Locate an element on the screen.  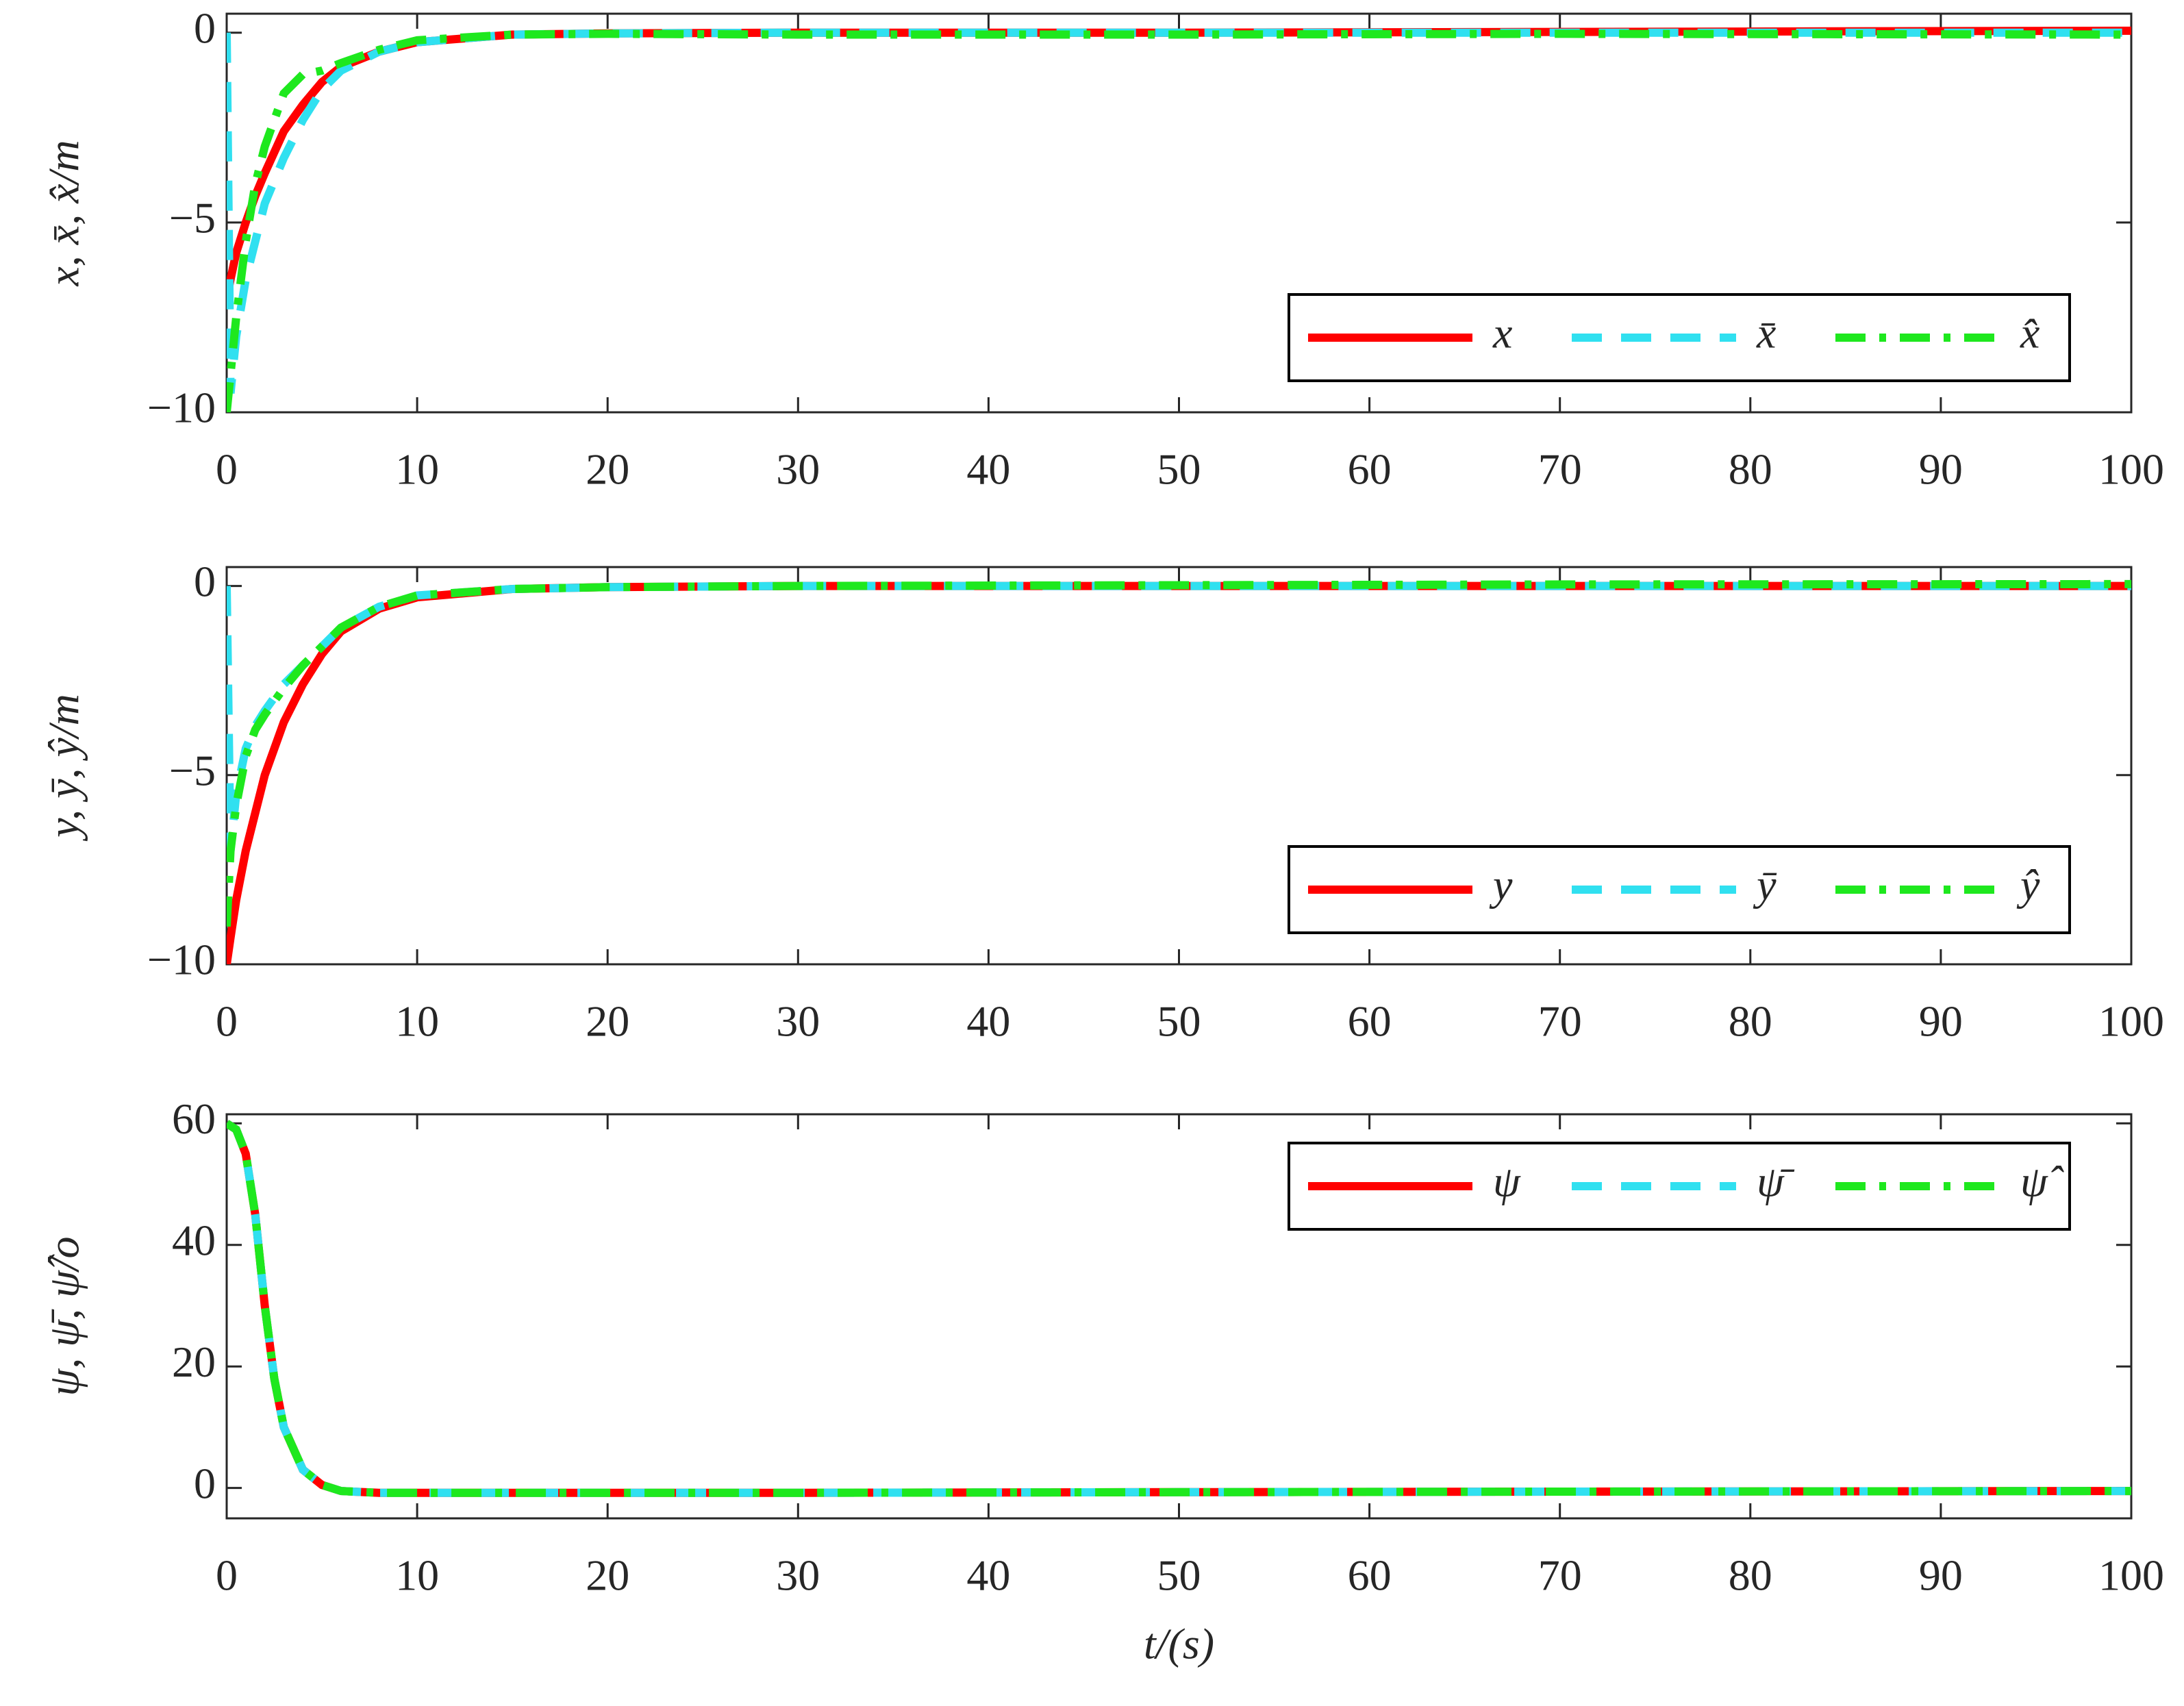
y-axis-label: y, ȳ, ŷ/m is located at coordinates (64, 768).